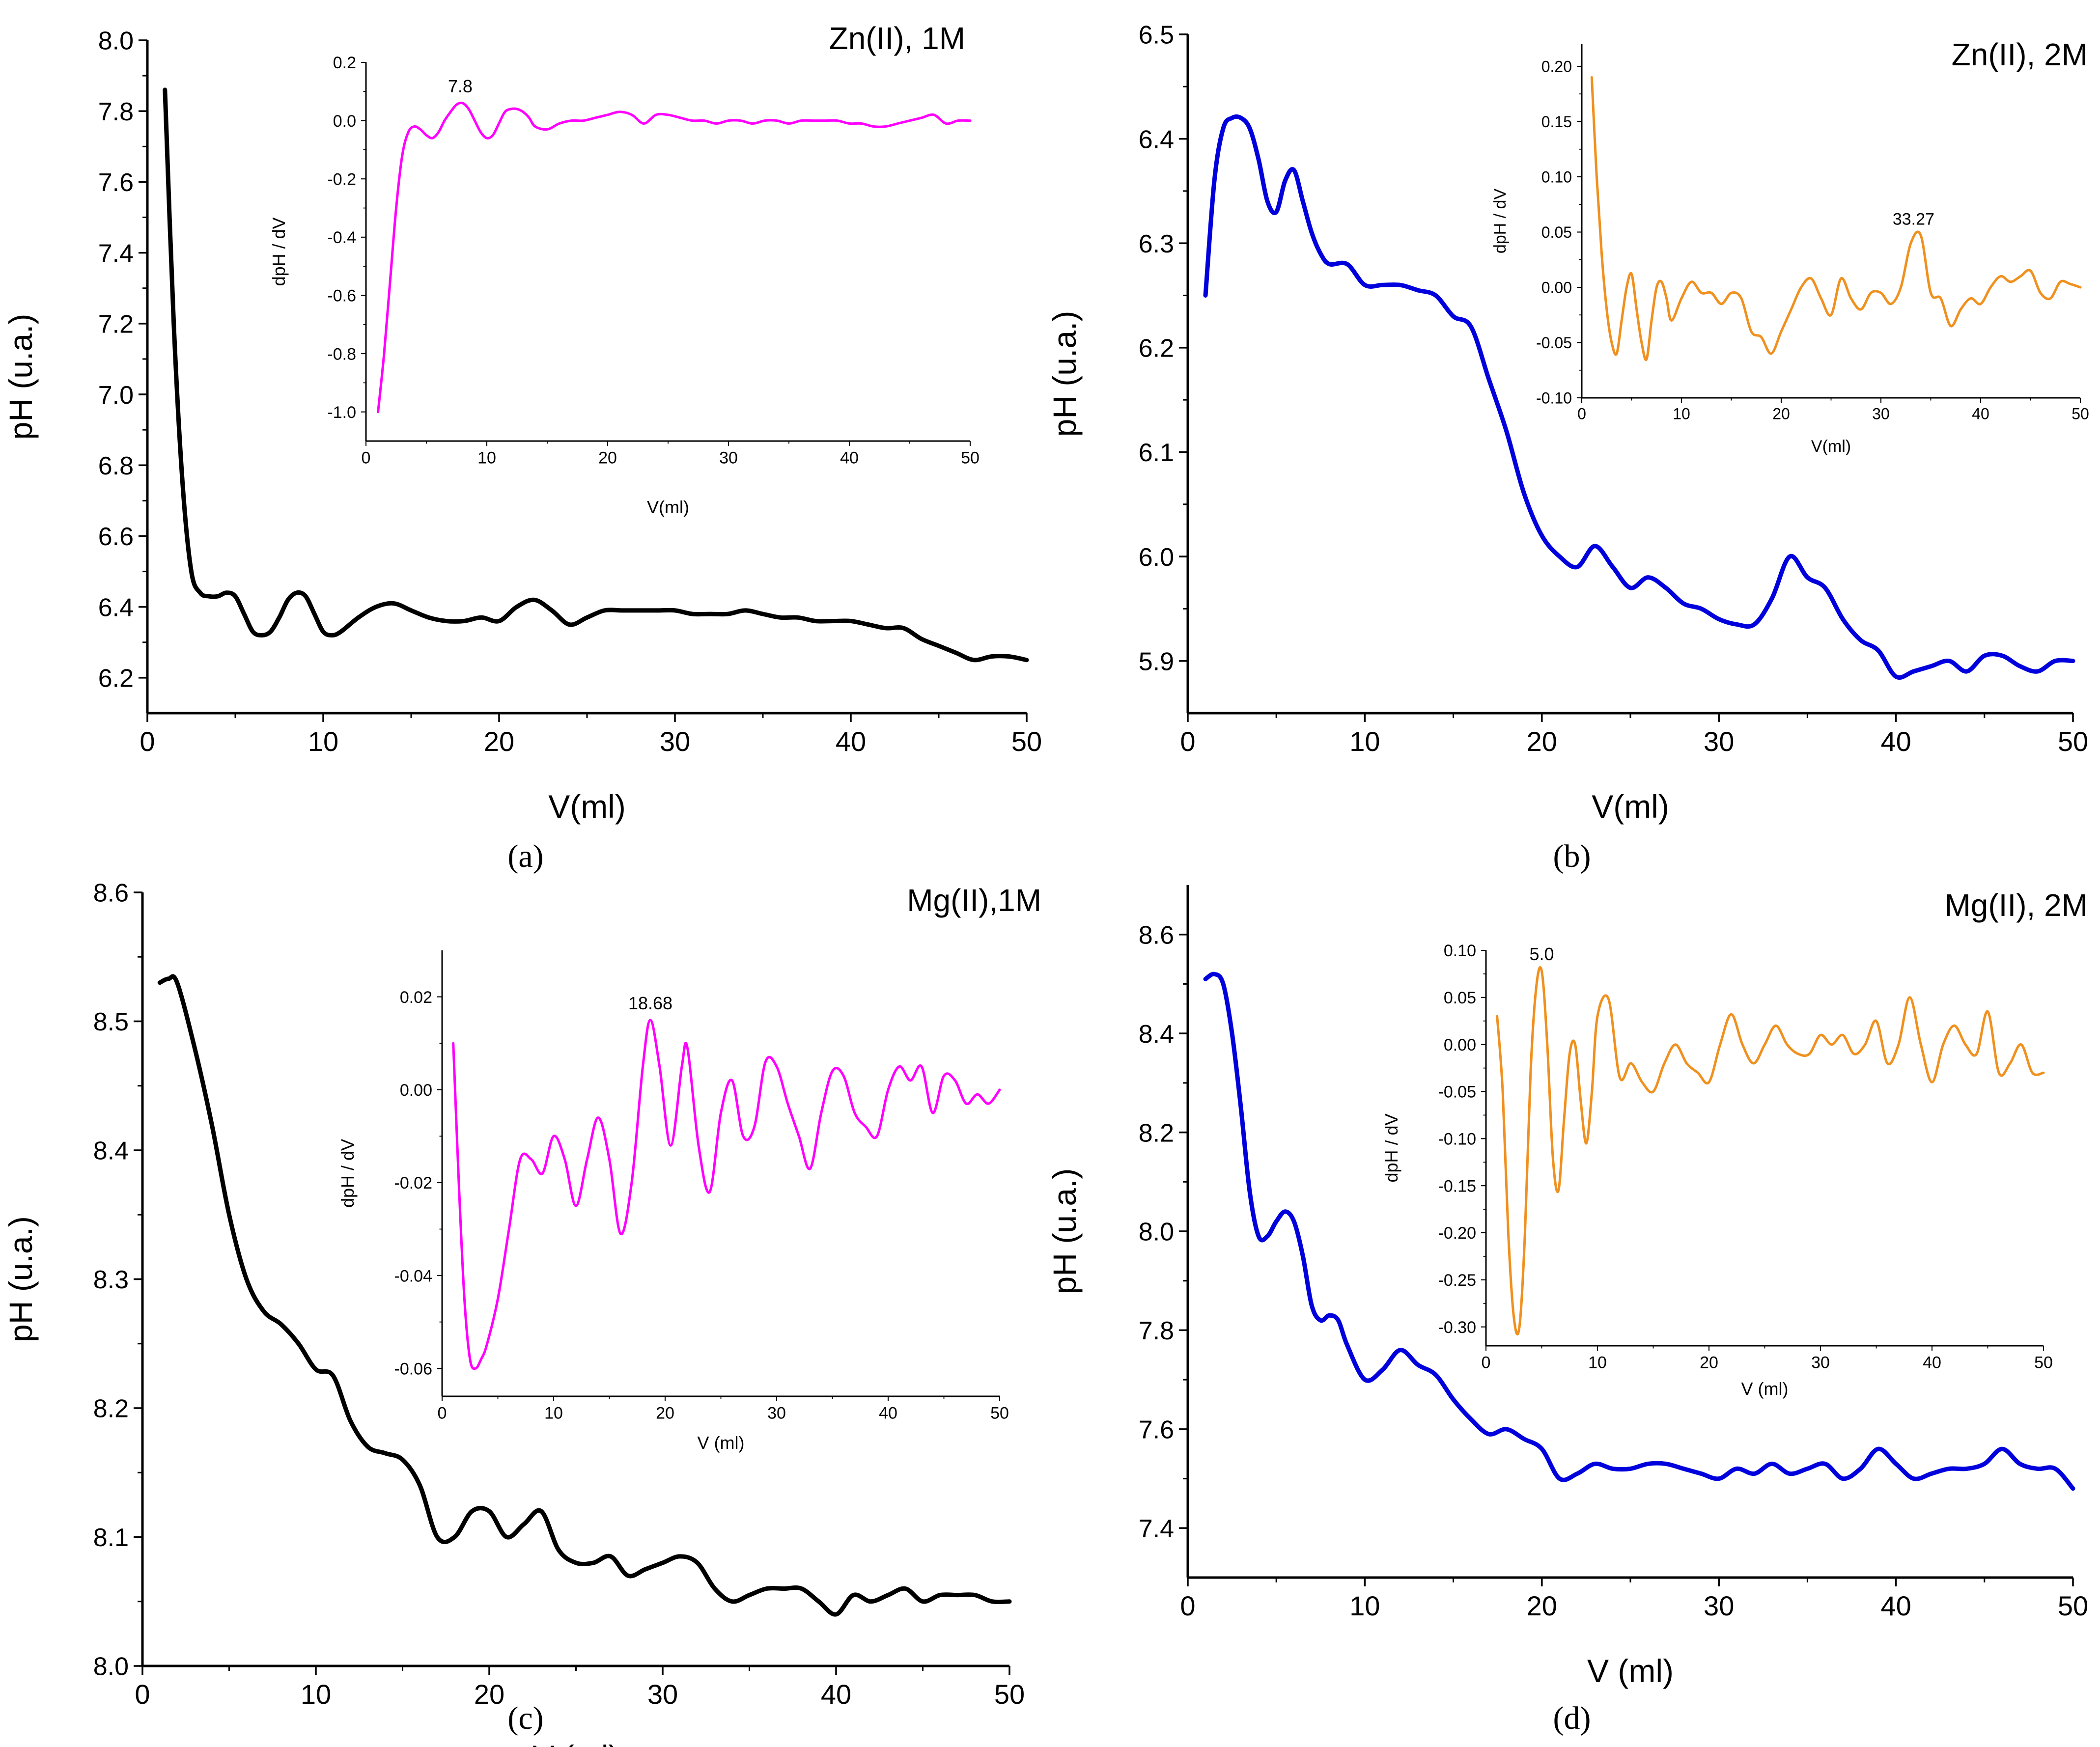 The image size is (2100, 1747). What do you see at coordinates (1556, 232) in the screenshot?
I see `inset-b-y-tick-label: 0.05` at bounding box center [1556, 232].